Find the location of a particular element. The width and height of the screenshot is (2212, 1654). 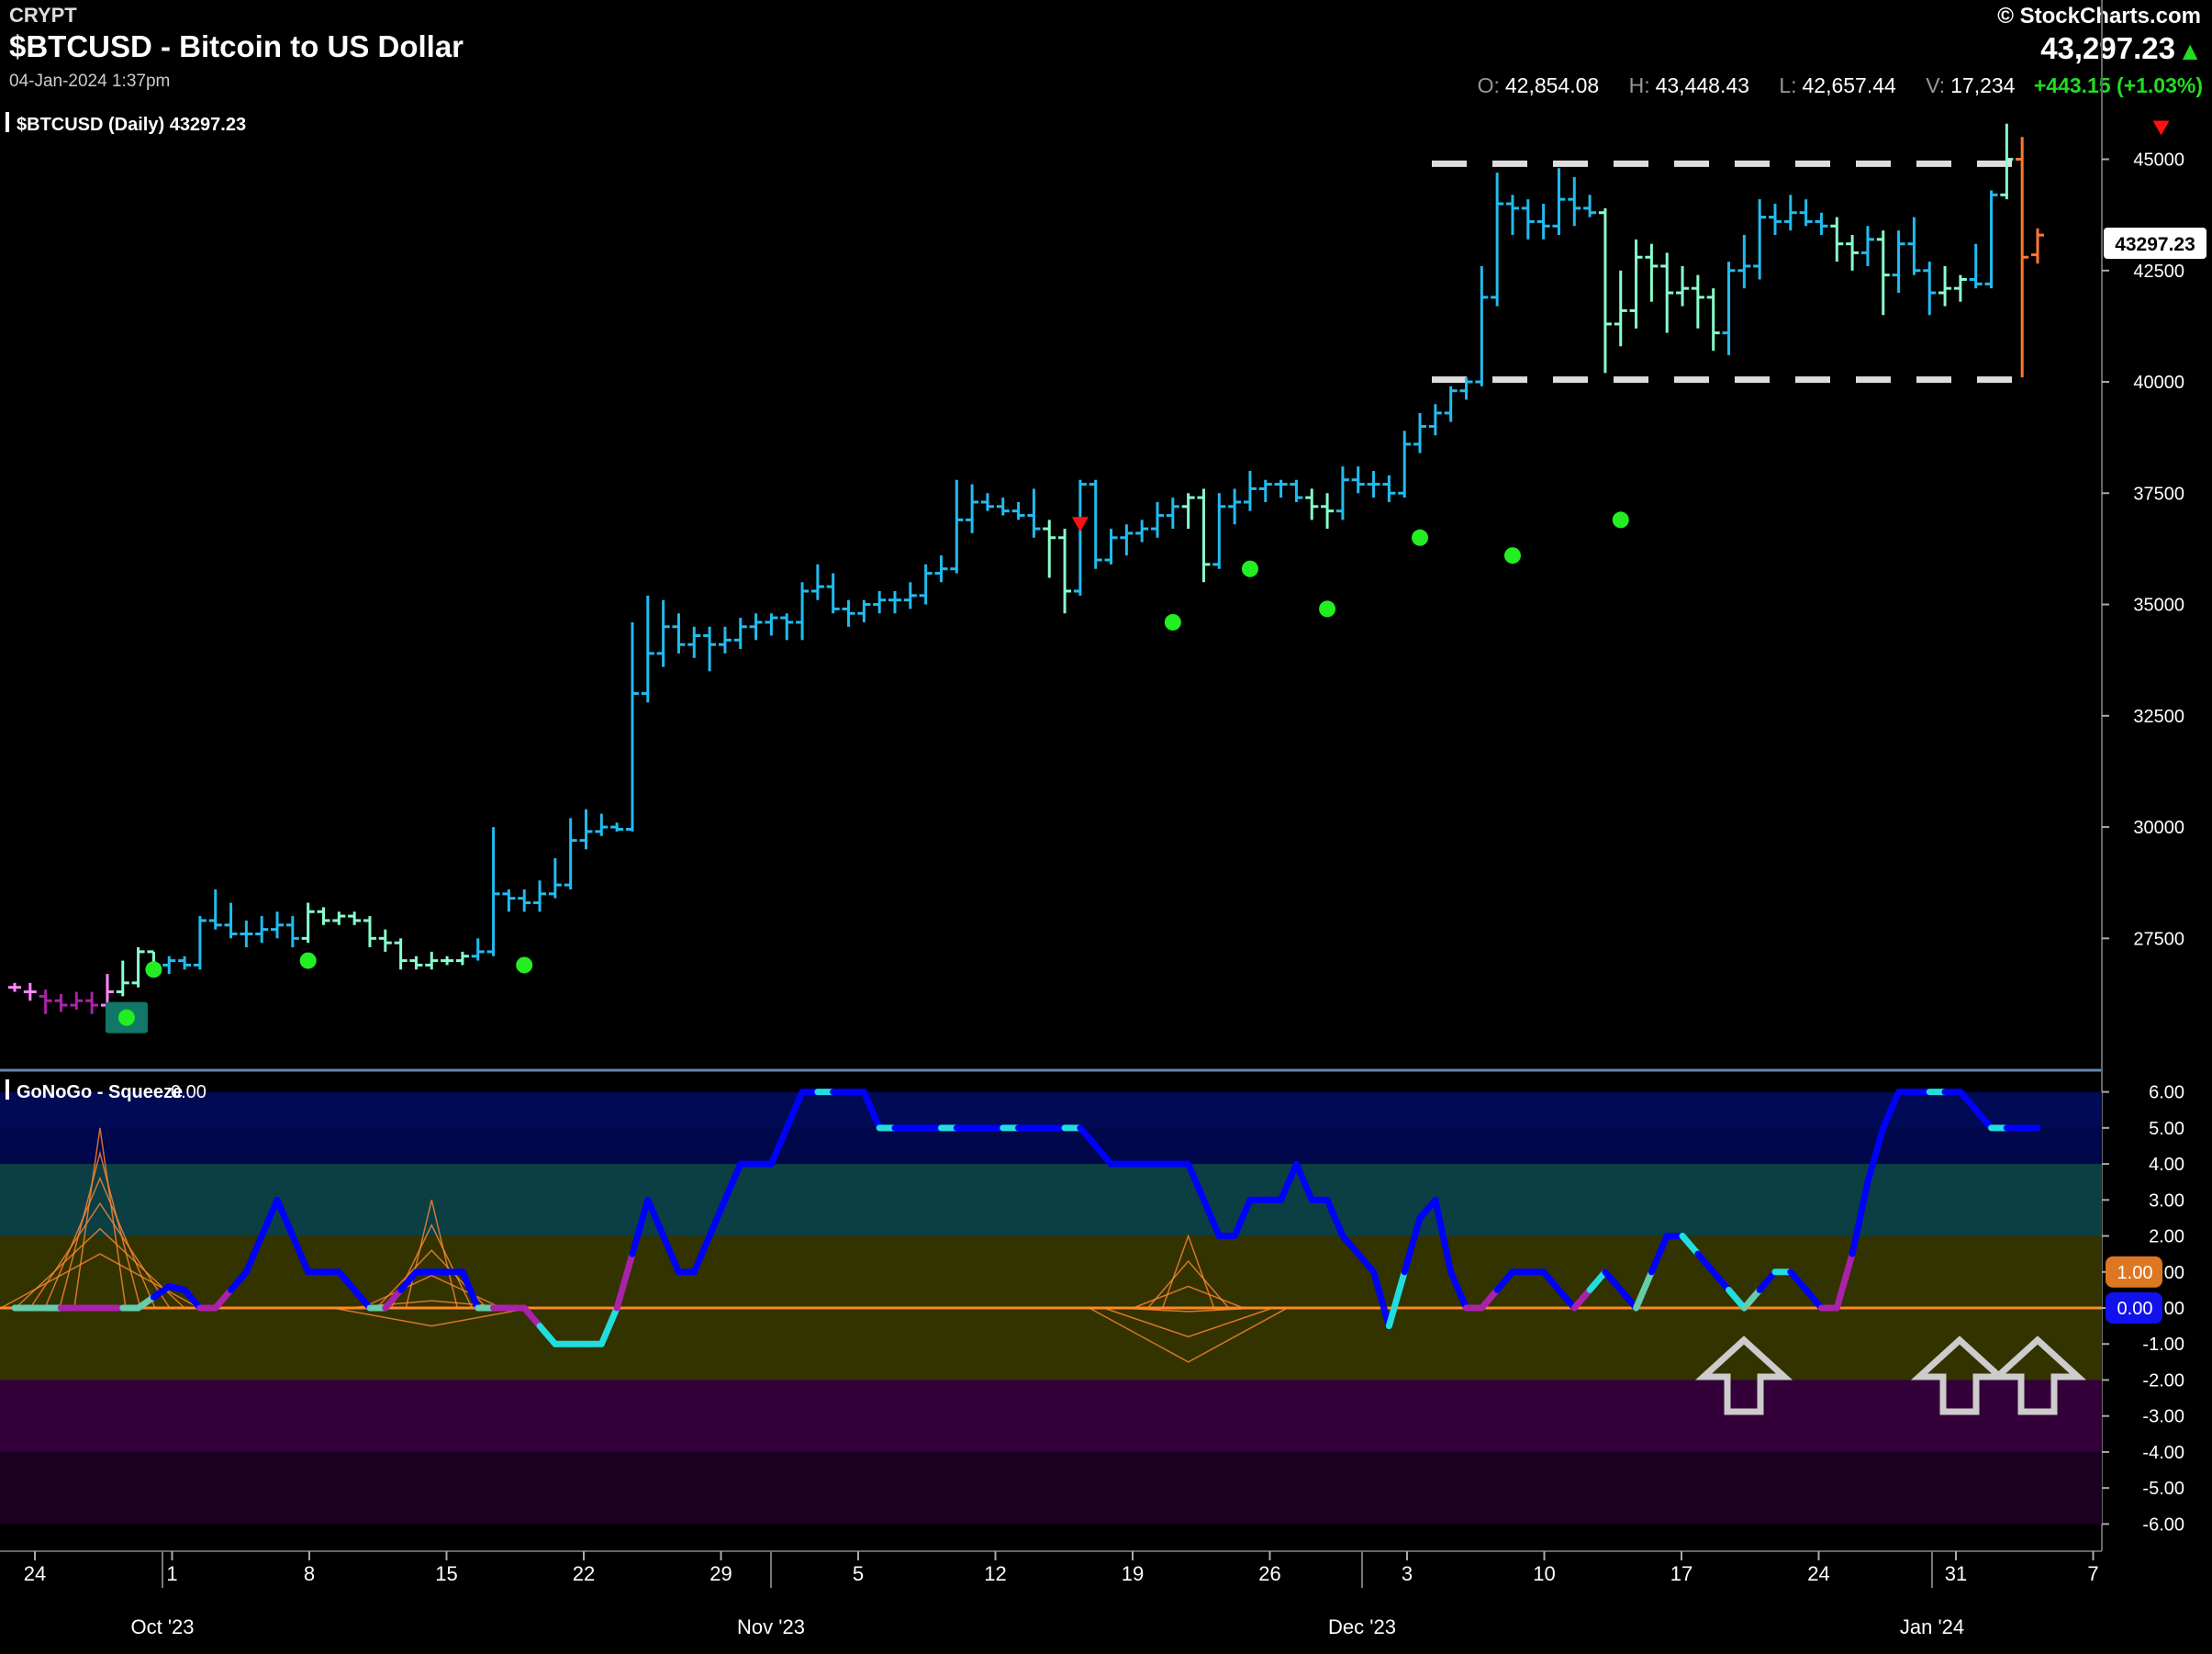

oscillator-tick-label: -5.00 is located at coordinates (2163, 1489).